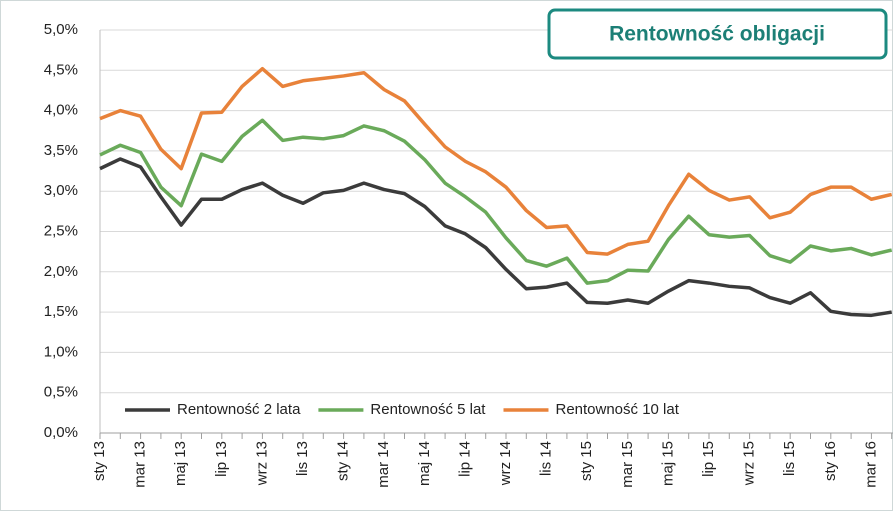 This screenshot has width=893, height=511. Describe the element at coordinates (140, 464) in the screenshot. I see `x-tick-label: mar 13` at that location.